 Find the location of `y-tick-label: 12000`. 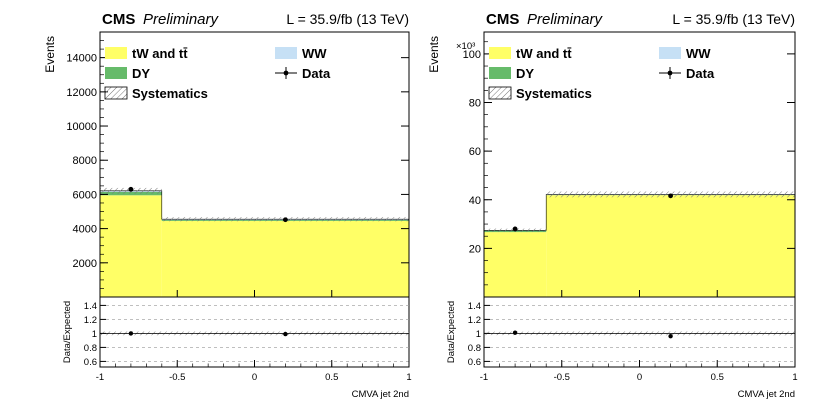

y-tick-label: 12000 is located at coordinates (81, 93).